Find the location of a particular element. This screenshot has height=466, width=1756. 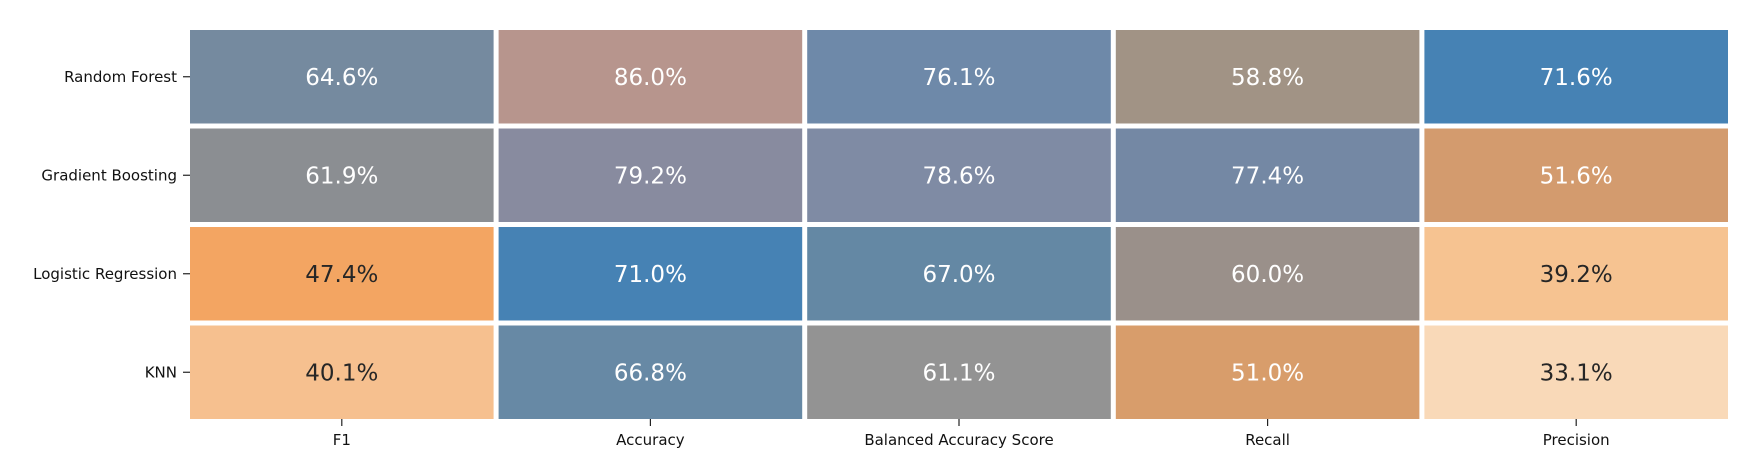

heatmap-cell-logistic-regression-precision is located at coordinates (1576, 274).